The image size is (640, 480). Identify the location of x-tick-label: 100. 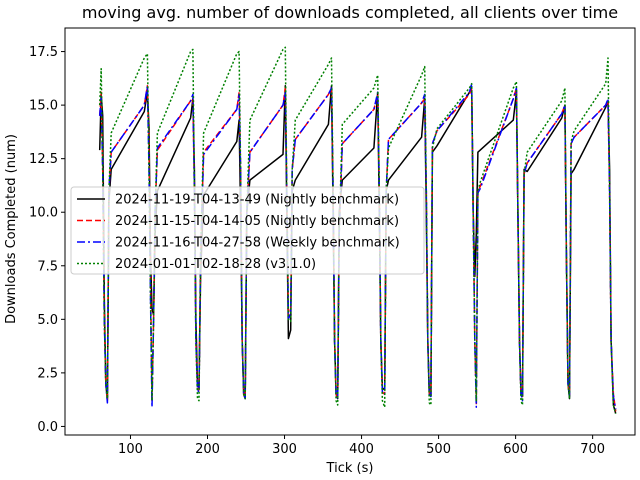
(130, 449).